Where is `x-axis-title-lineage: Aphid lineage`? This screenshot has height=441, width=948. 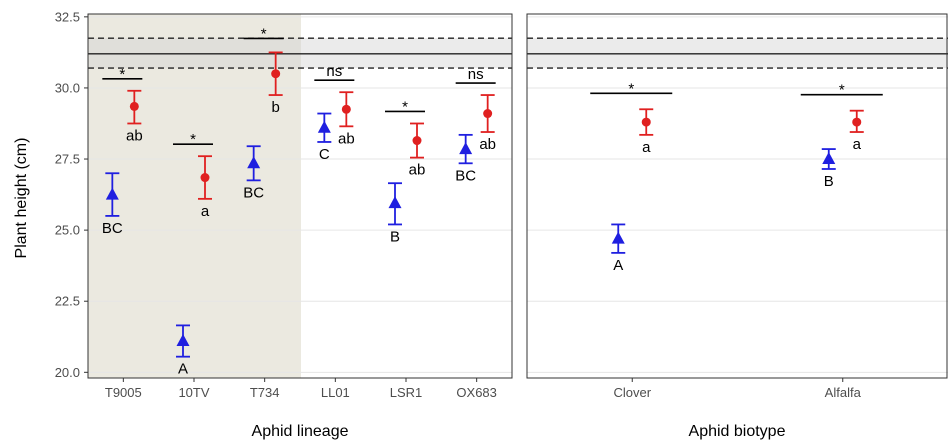
x-axis-title-lineage: Aphid lineage is located at coordinates (300, 431).